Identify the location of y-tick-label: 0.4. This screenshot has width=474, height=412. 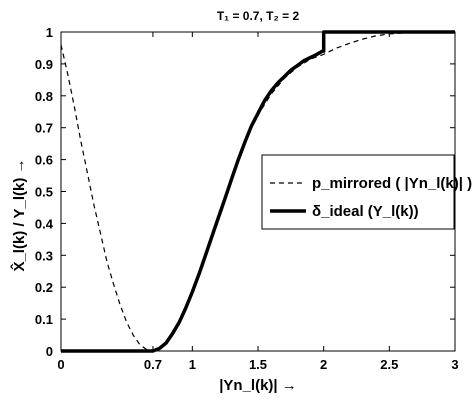
(44, 223).